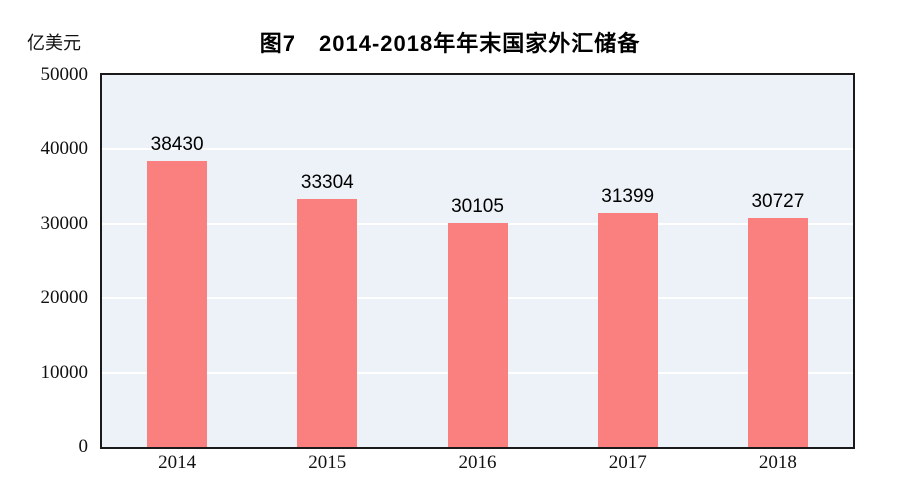  What do you see at coordinates (477, 462) in the screenshot?
I see `x-tick-label: 2016` at bounding box center [477, 462].